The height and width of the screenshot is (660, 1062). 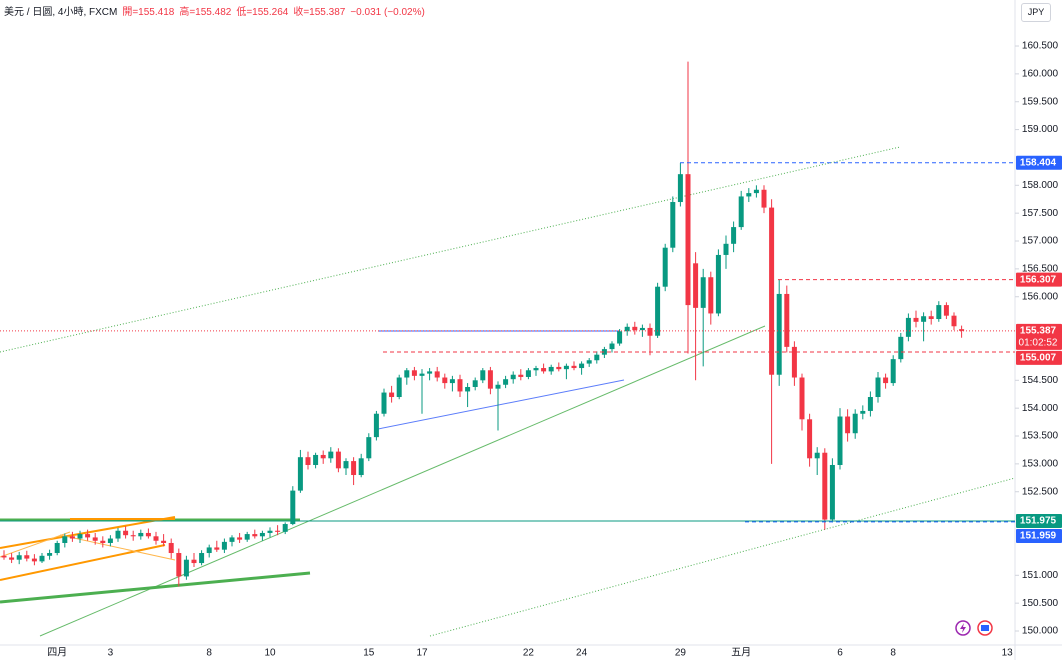 I want to click on x-tick-label: 15, so click(x=369, y=653).